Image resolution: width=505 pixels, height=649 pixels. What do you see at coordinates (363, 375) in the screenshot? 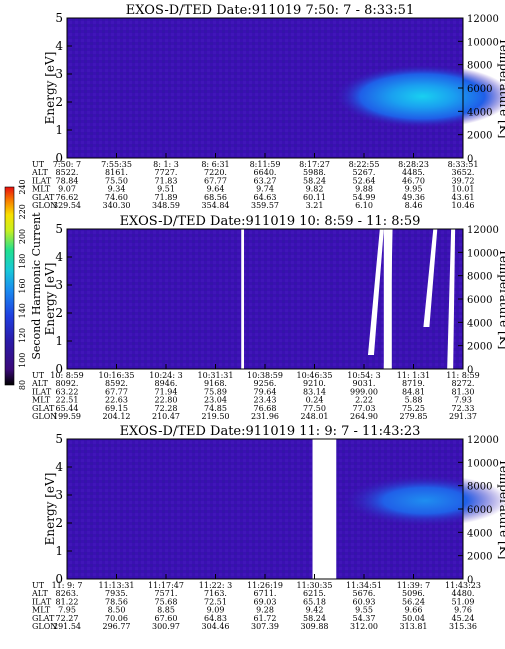
I see `table-cell: 10:54: 3` at bounding box center [363, 375].